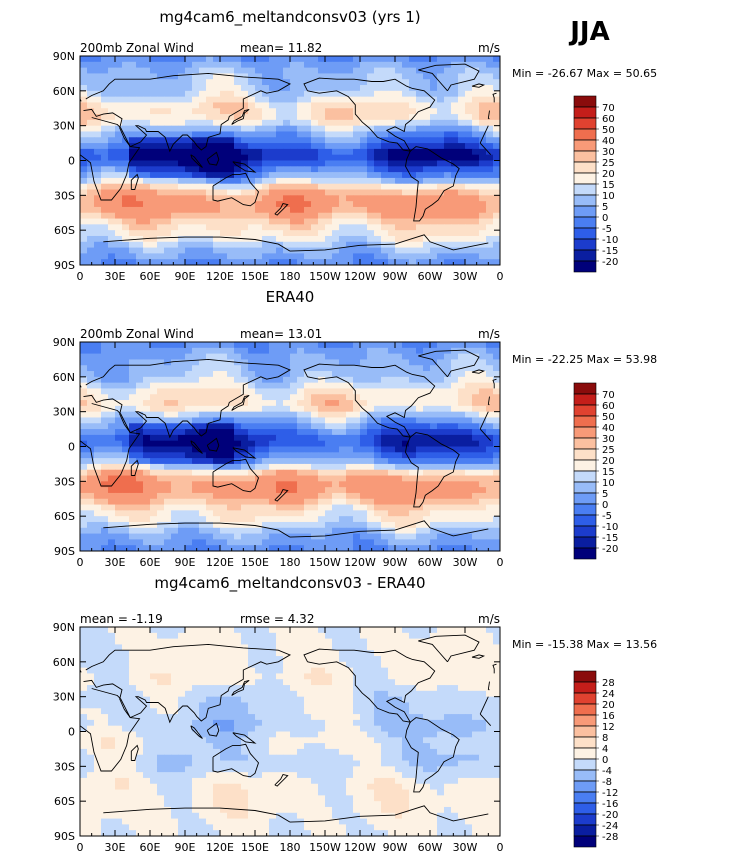  Describe the element at coordinates (585, 388) in the screenshot. I see `colorbar-box` at that location.